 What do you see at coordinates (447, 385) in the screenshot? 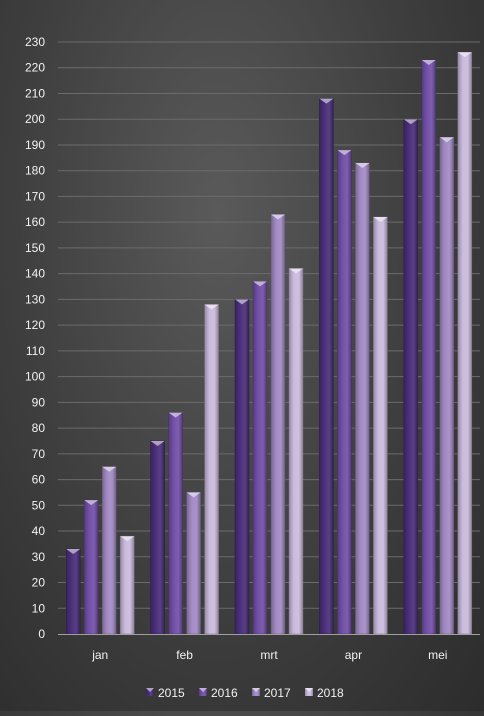
I see `bar-2017-mei` at bounding box center [447, 385].